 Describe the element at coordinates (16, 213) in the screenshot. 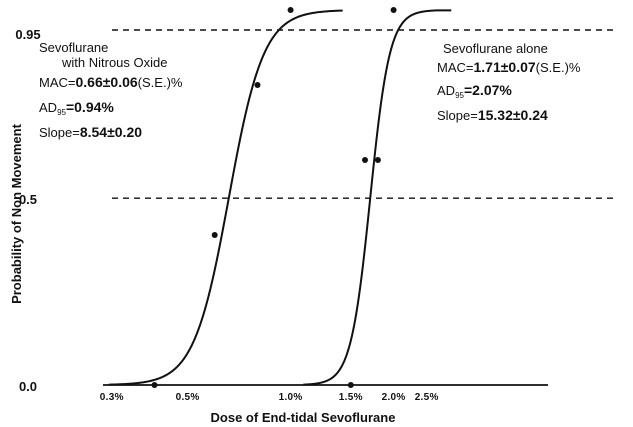

I see `y-axis-title: Probability of Non Movement` at that location.